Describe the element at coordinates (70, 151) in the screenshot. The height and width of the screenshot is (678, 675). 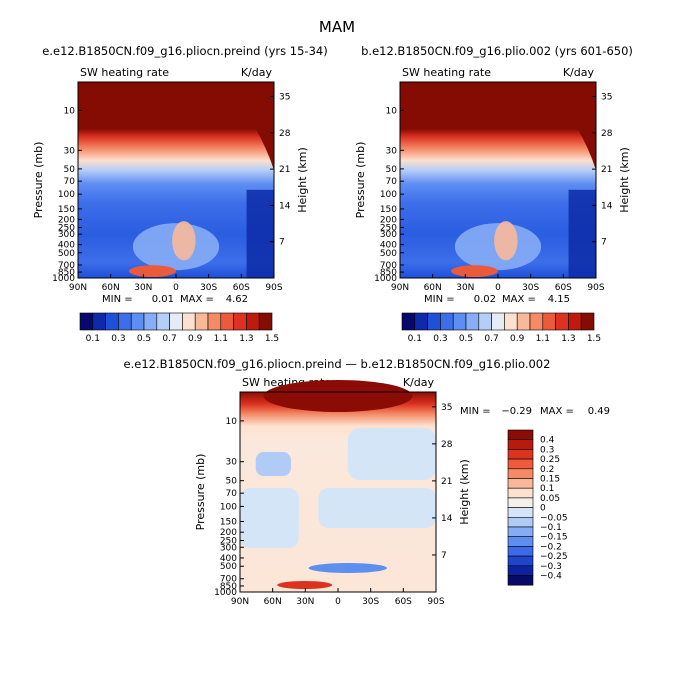
I see `y-tick-label: 30` at that location.